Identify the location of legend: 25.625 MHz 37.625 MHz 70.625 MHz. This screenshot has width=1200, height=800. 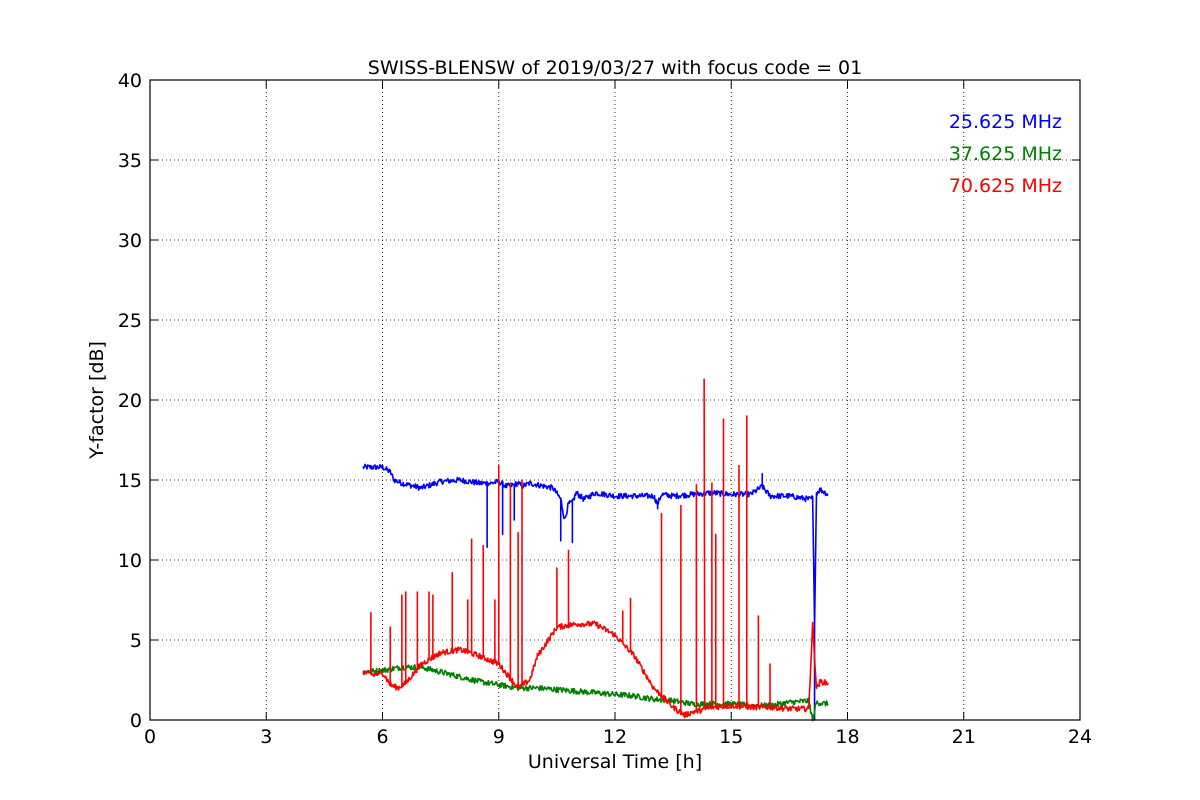
(1005, 154).